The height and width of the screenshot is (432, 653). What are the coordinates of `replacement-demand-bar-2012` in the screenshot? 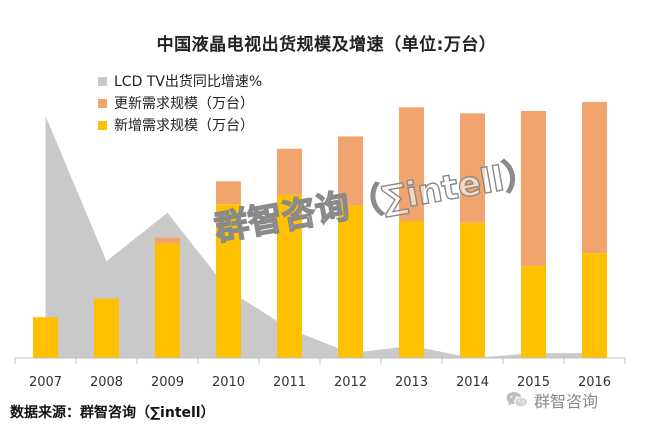 It's located at (350, 171).